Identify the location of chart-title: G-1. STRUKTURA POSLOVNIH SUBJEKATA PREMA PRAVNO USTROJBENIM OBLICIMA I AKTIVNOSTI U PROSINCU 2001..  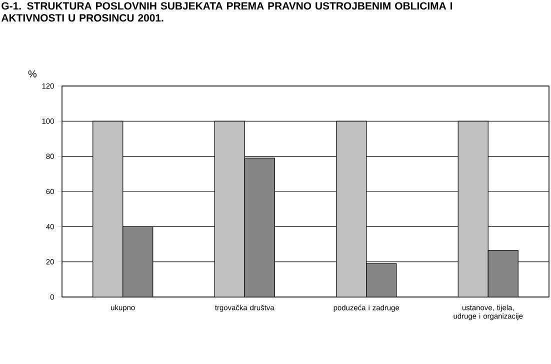
(226, 12).